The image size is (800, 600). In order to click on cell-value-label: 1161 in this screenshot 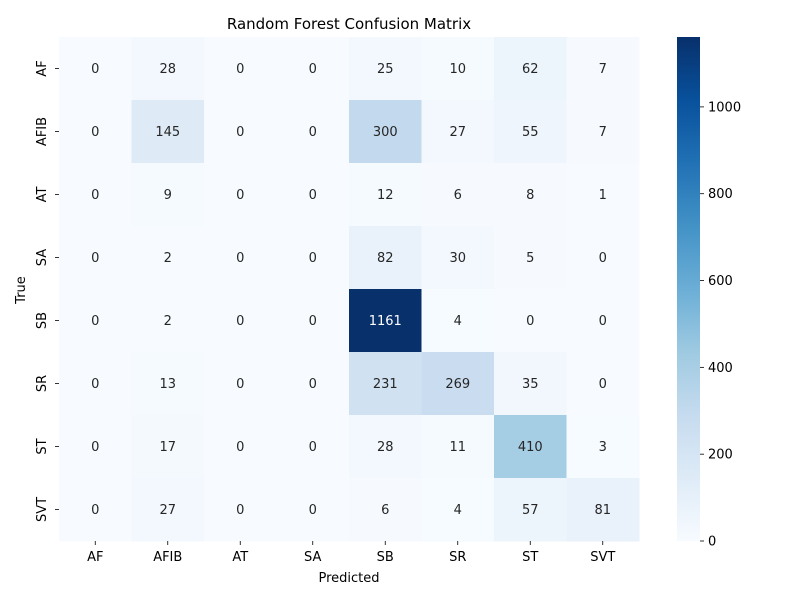, I will do `click(385, 321)`.